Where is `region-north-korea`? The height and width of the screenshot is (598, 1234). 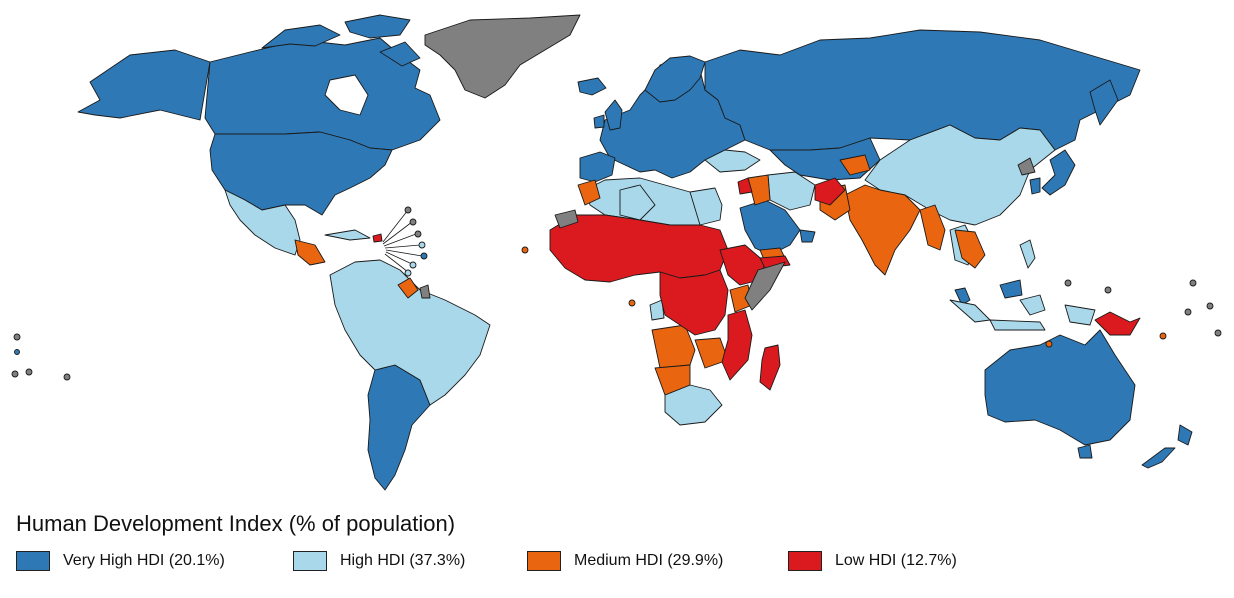
region-north-korea is located at coordinates (1026, 166).